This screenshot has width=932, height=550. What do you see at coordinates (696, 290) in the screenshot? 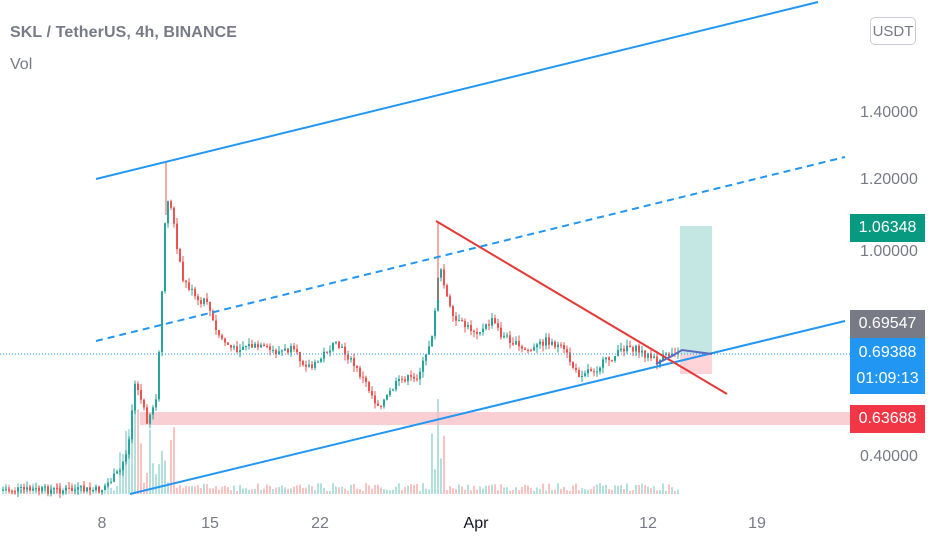
I see `target-zone` at bounding box center [696, 290].